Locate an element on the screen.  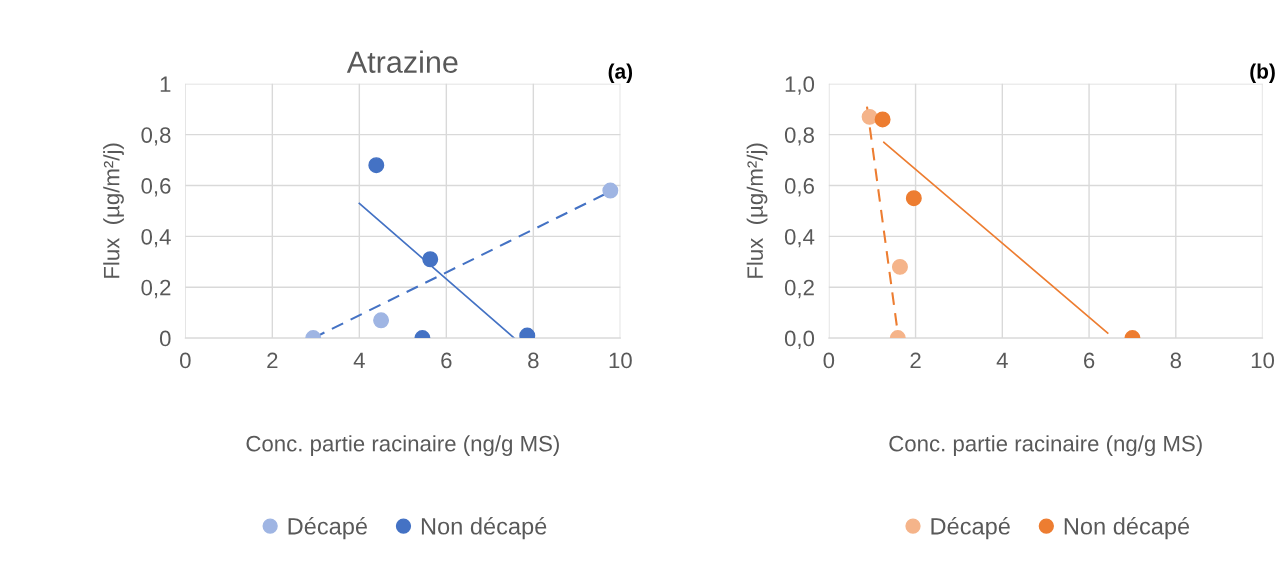
y-tick-label: 1 is located at coordinates (165, 84).